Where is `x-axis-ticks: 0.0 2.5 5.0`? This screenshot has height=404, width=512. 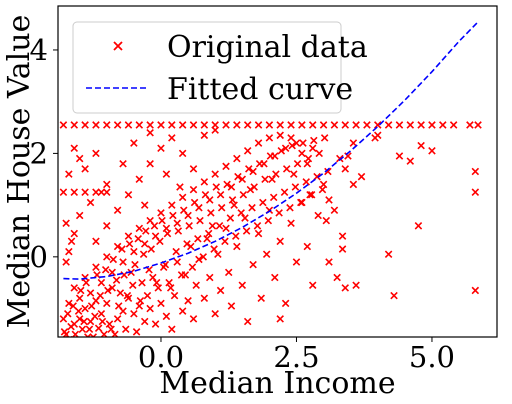
x-axis-ticks: 0.0 2.5 5.0 is located at coordinates (296, 355).